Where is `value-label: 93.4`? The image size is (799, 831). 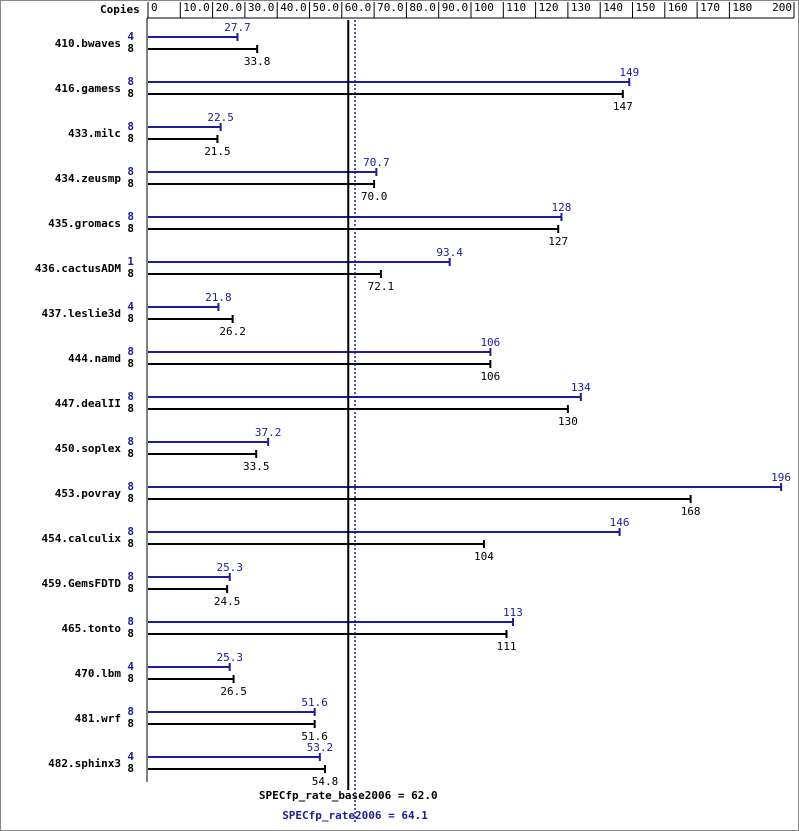
value-label: 93.4 is located at coordinates (449, 252).